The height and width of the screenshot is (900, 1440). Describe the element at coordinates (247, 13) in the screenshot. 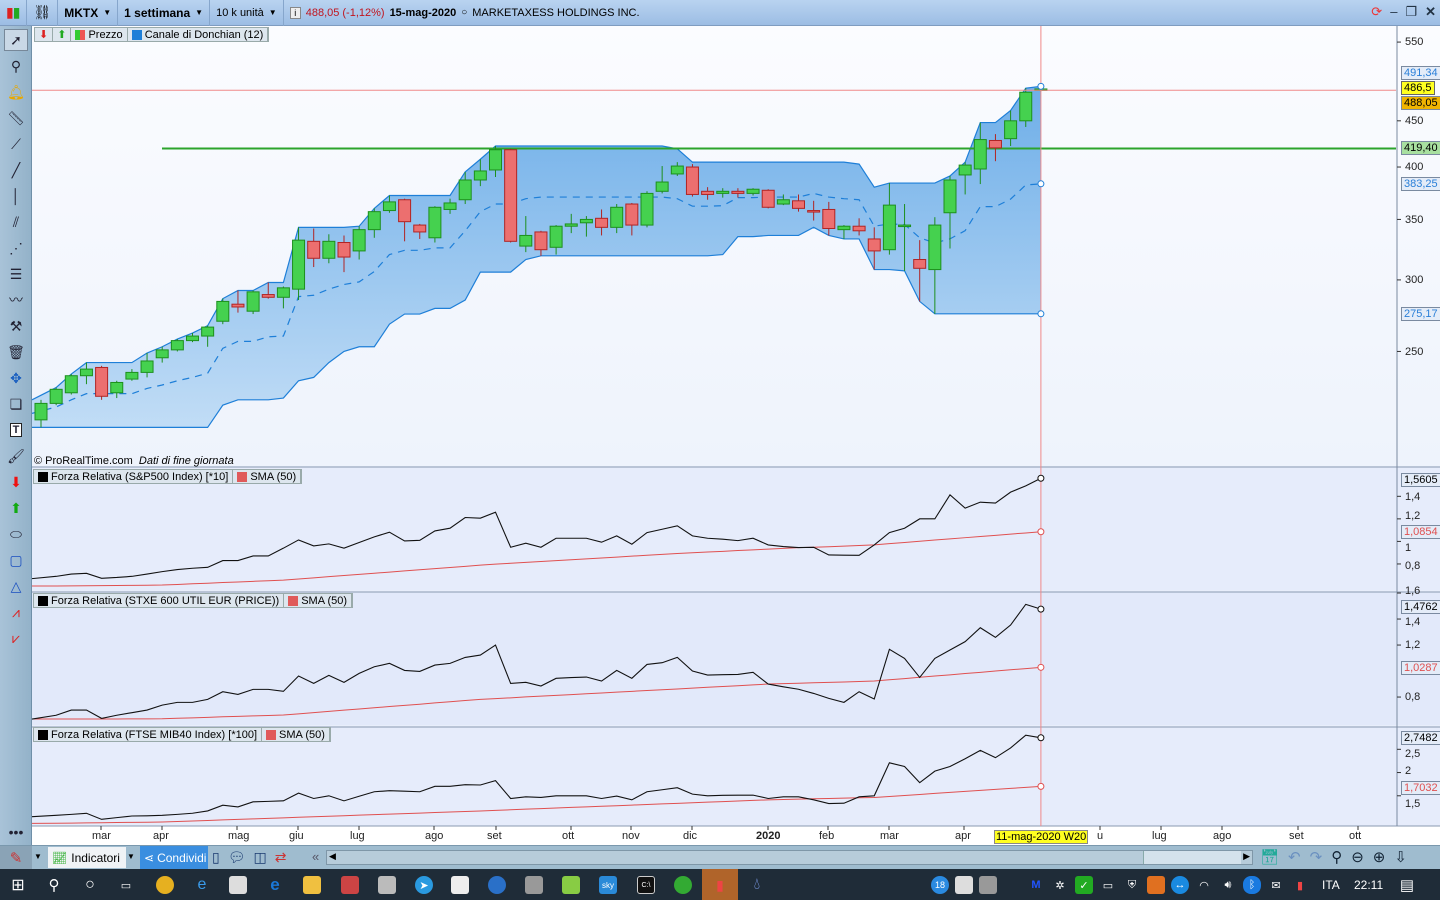

I see `units-selector: 10 k unità ▼` at that location.